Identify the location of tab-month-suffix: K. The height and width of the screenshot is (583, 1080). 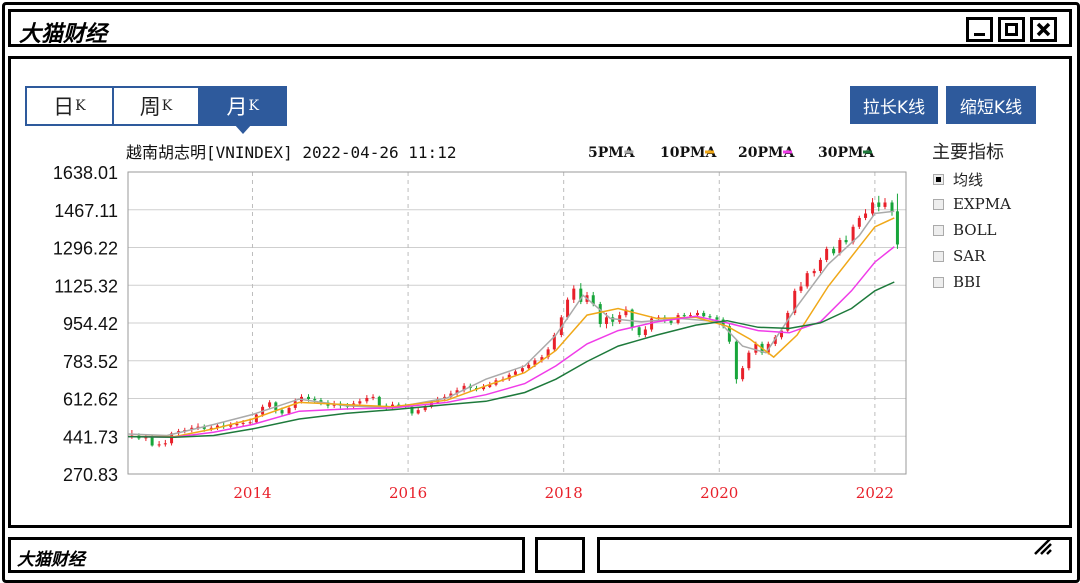
(253, 106).